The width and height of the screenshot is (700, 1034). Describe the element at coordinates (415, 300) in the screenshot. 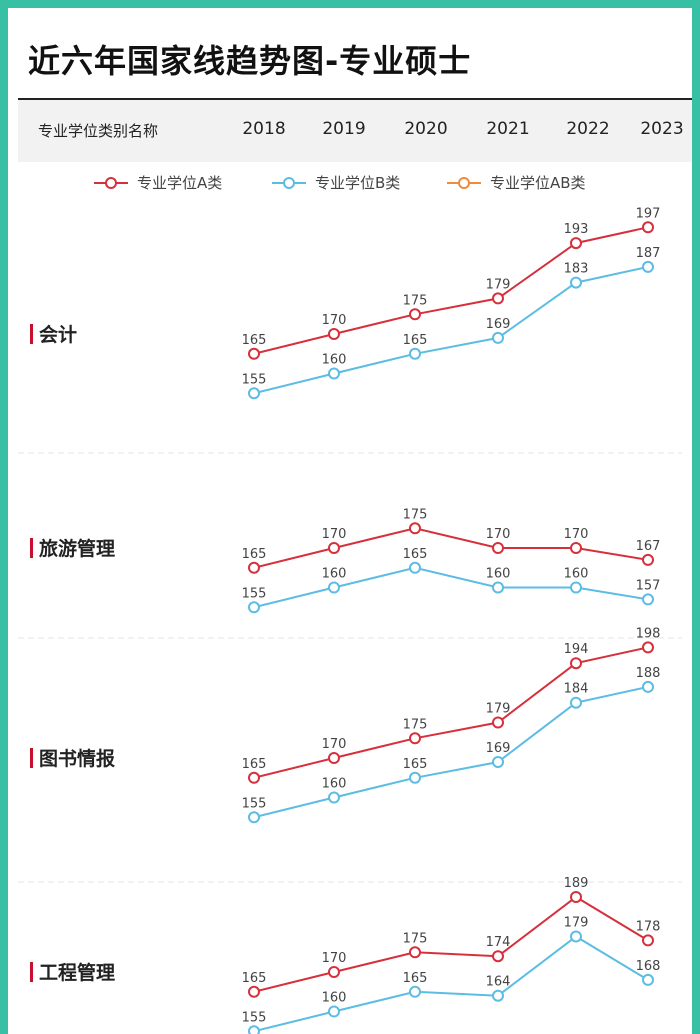

I see `data-label-会计-专业学位A类-2020: 175` at that location.